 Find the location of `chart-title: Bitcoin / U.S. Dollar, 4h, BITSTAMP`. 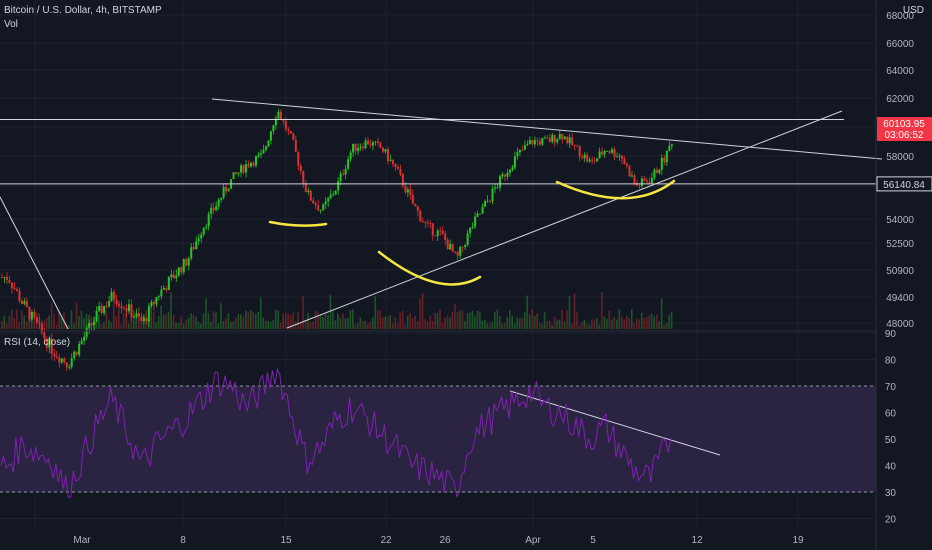

chart-title: Bitcoin / U.S. Dollar, 4h, BITSTAMP is located at coordinates (83, 10).